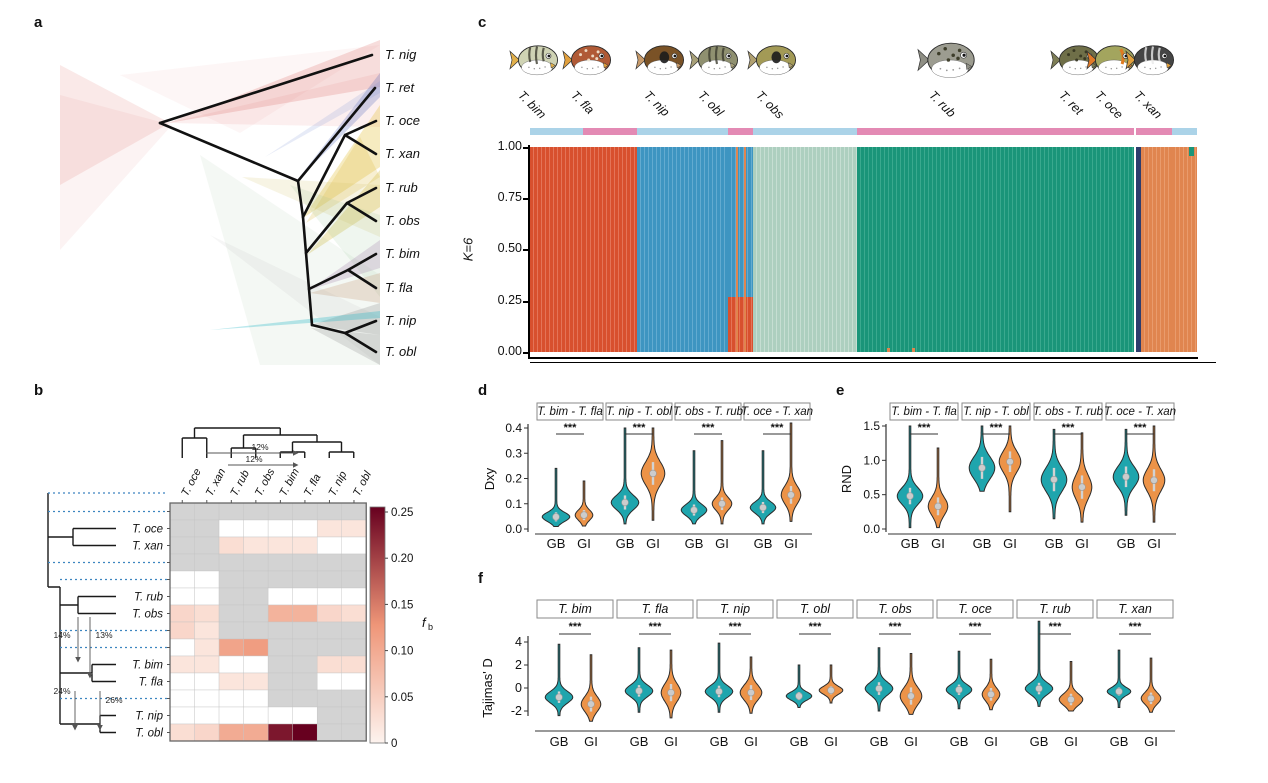 This screenshot has width=1268, height=783. What do you see at coordinates (509, 351) in the screenshot?
I see `admixture-ytick: 0.00` at bounding box center [509, 351].